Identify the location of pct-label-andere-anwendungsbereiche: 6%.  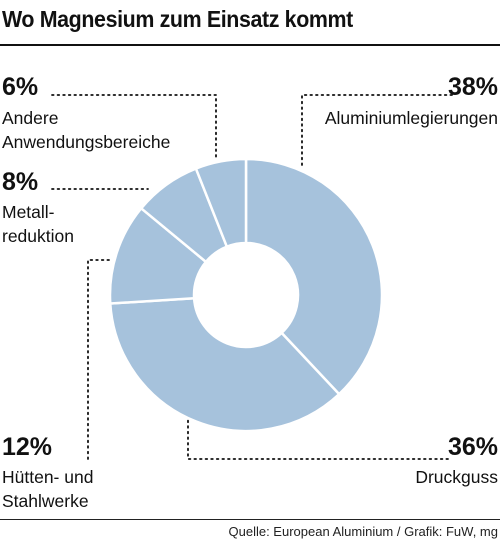
(20, 87).